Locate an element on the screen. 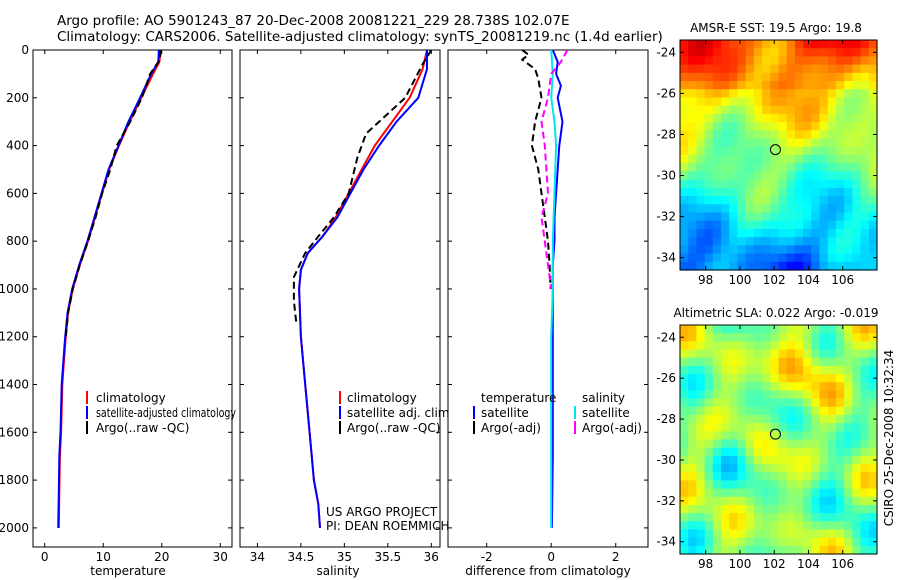 This screenshot has height=580, width=900. map-y-tick-label: -32 is located at coordinates (666, 501).